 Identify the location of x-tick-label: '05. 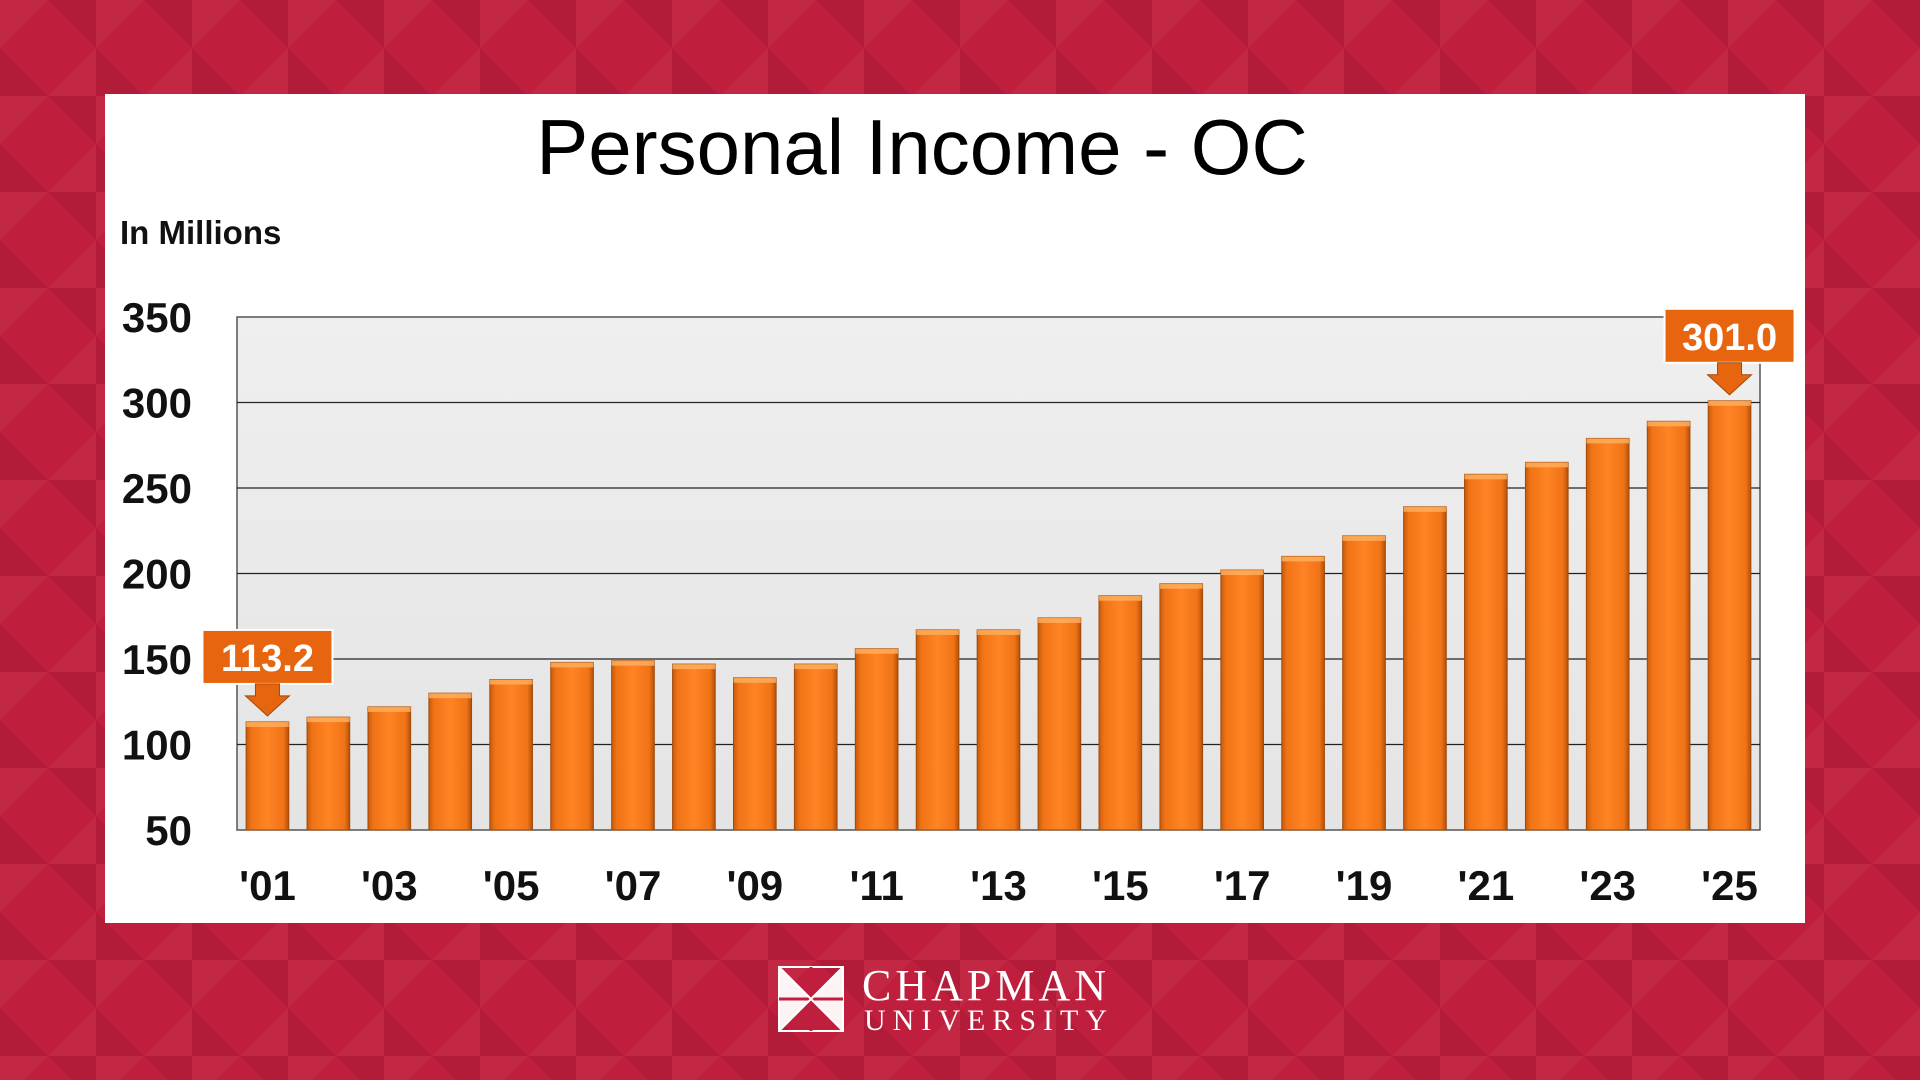
(511, 885).